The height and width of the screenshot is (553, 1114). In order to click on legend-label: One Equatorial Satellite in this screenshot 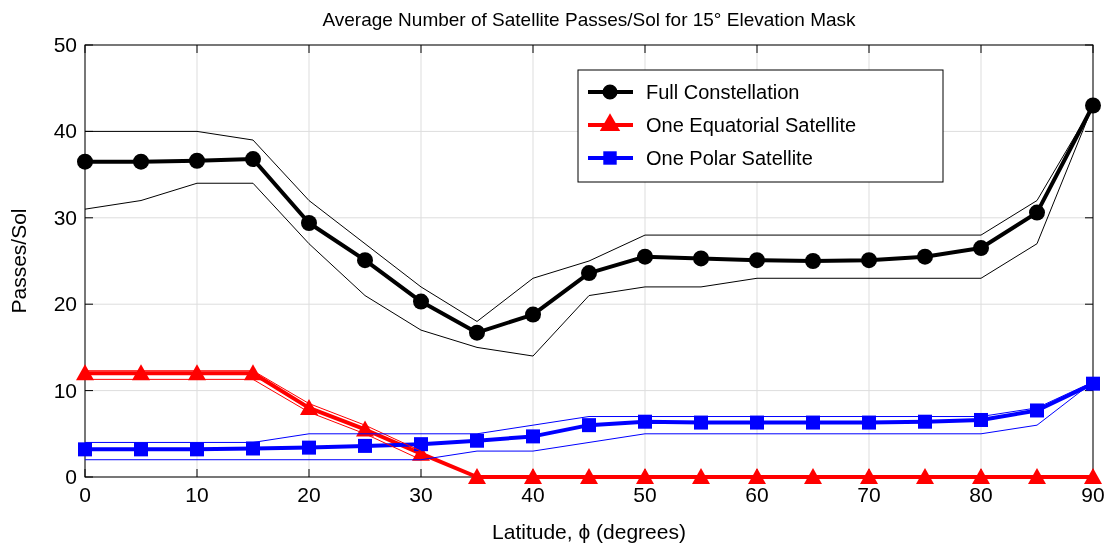, I will do `click(751, 125)`.